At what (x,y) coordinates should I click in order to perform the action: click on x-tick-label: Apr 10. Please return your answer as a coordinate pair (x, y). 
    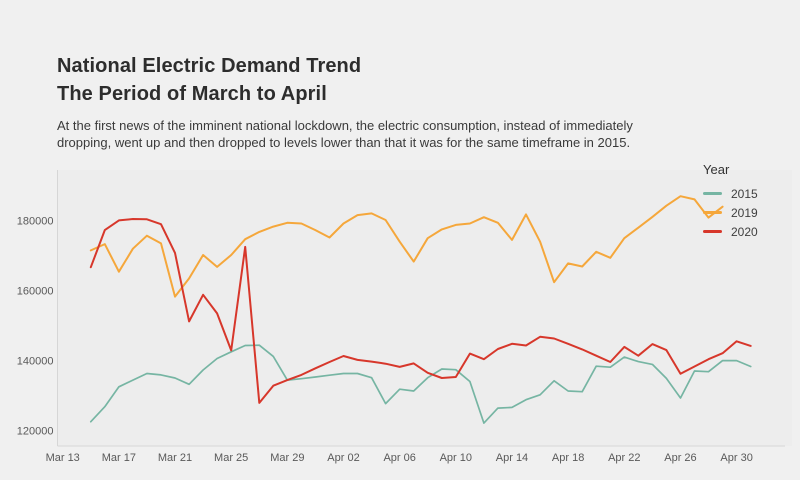
    Looking at the image, I should click on (456, 458).